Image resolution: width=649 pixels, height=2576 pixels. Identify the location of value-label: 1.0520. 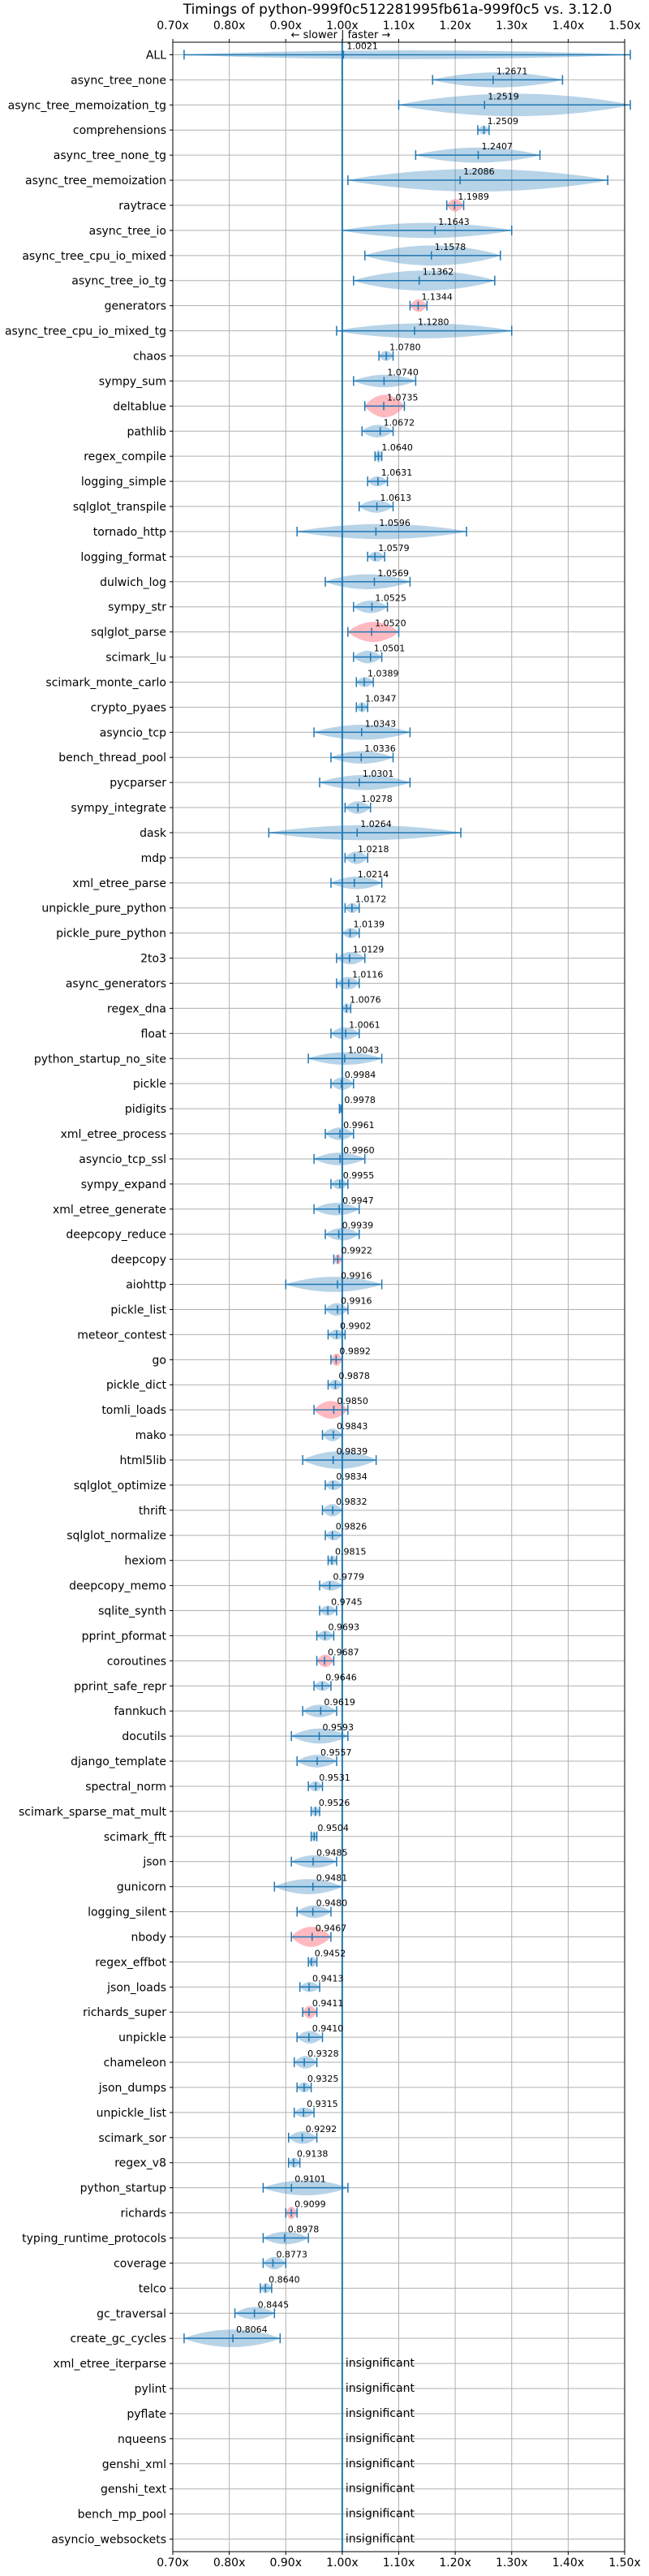
(390, 623).